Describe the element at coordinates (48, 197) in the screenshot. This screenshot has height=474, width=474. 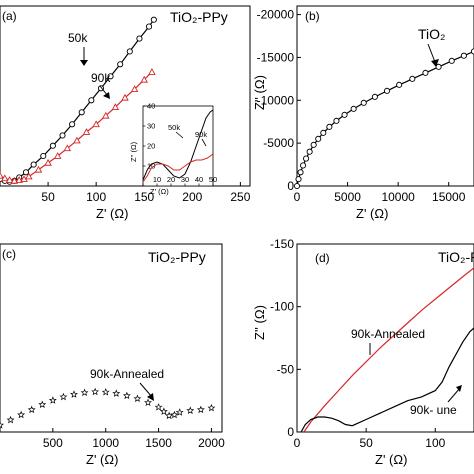
I see `panel-a-xtick-label-0: 50` at that location.